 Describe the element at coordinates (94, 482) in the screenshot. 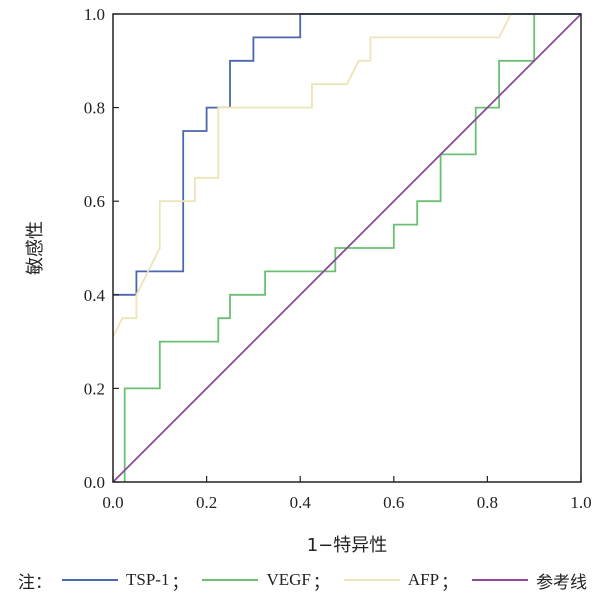

I see `y-tick-label: 0.0` at that location.